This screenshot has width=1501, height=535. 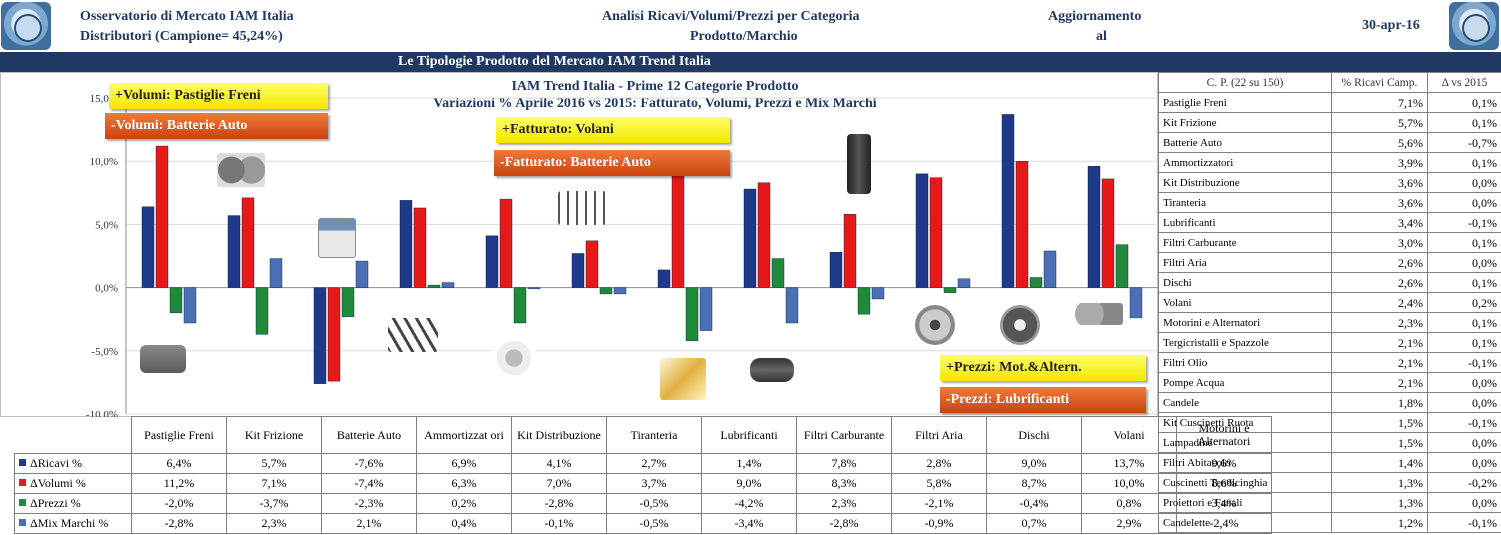 What do you see at coordinates (749, 503) in the screenshot?
I see `data-value: -4,2%` at bounding box center [749, 503].